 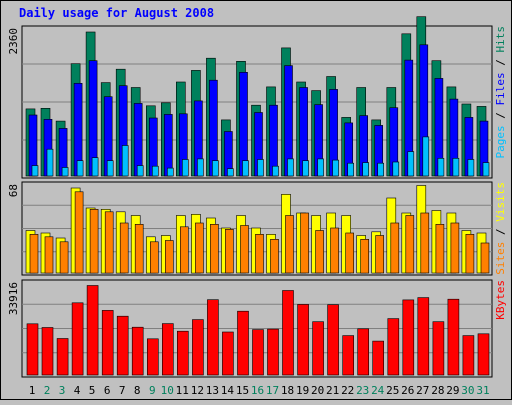 What do you see at coordinates (152, 390) in the screenshot?
I see `x-tick-label: 9` at bounding box center [152, 390].